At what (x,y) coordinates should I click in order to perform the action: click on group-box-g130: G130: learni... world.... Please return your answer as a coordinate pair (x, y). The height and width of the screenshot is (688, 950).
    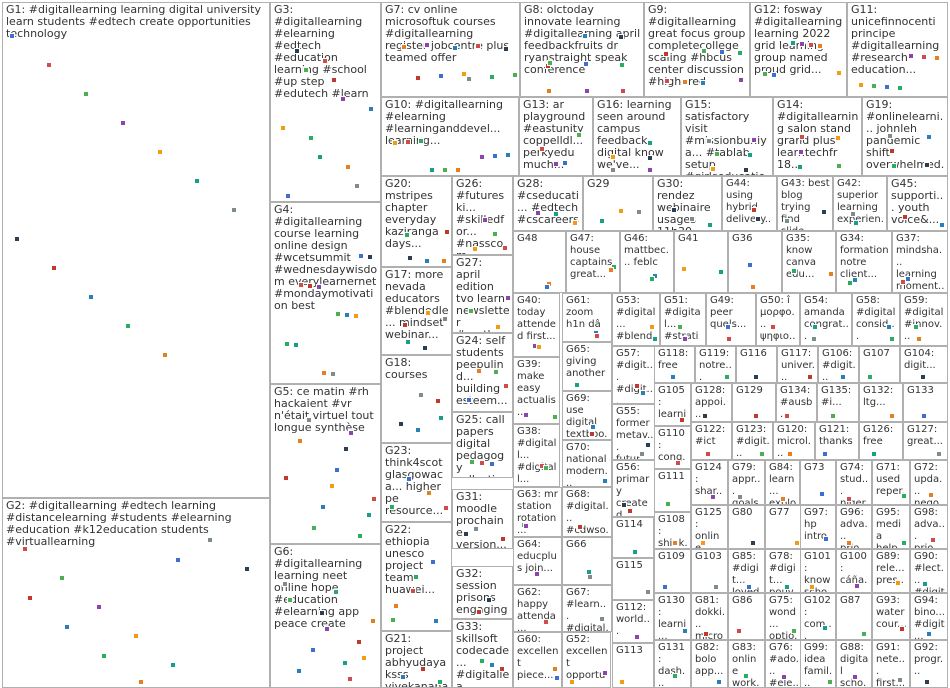
    Looking at the image, I should click on (672, 616).